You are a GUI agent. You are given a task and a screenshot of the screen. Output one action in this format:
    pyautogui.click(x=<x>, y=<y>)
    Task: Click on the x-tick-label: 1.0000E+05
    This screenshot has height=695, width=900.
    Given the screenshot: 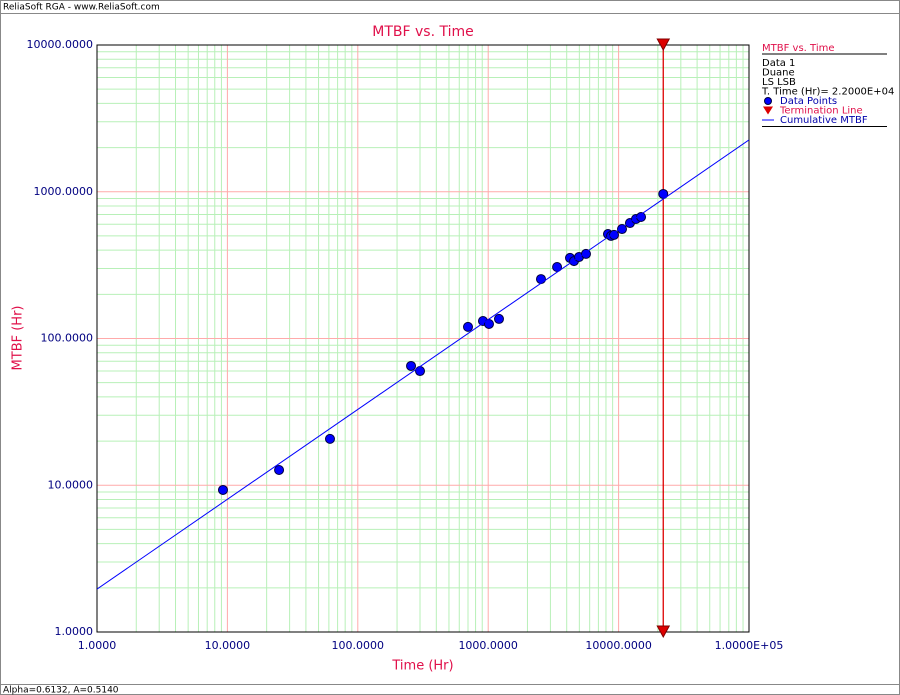 What is the action you would take?
    pyautogui.click(x=749, y=645)
    